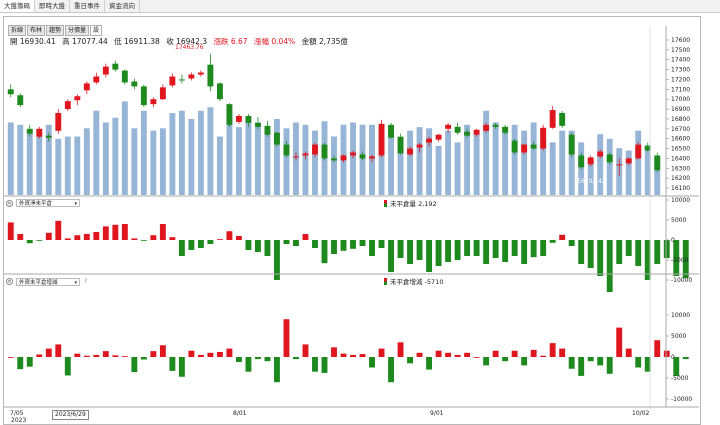 The width and height of the screenshot is (720, 425). Describe the element at coordinates (9, 203) in the screenshot. I see `panel2-settings-icon: ✕` at that location.